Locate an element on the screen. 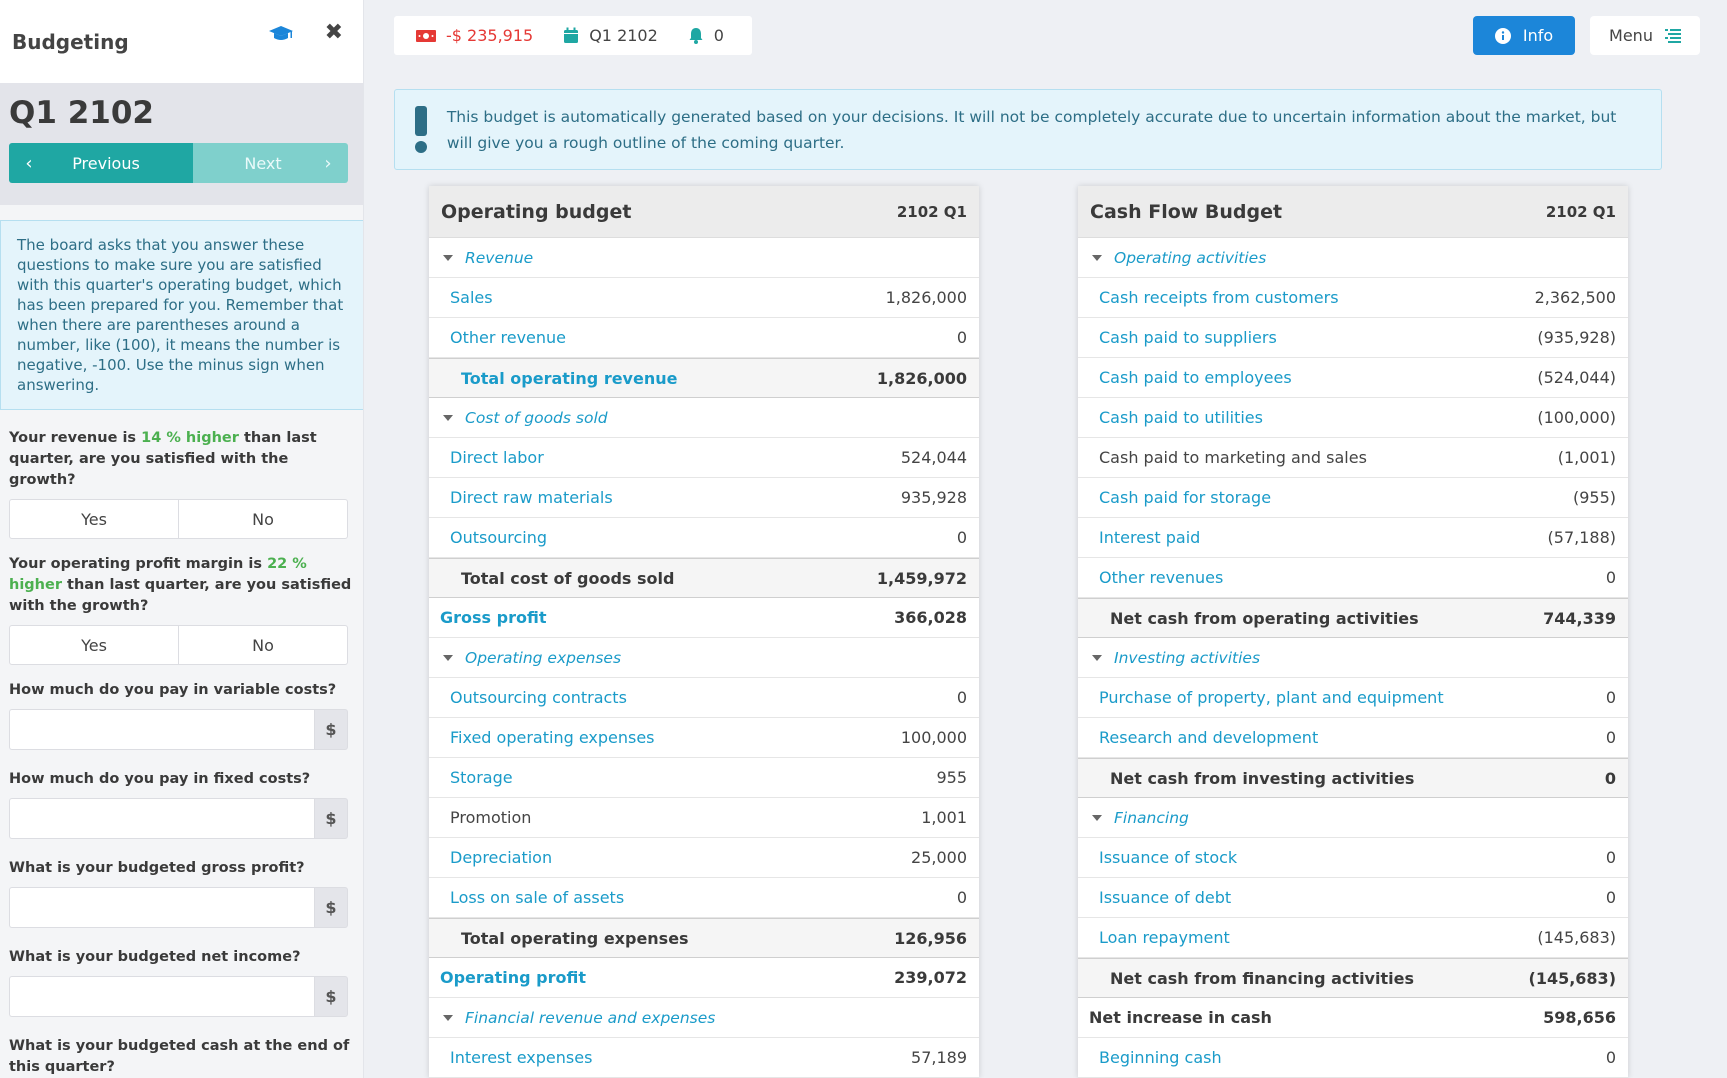 This screenshot has width=1727, height=1078. row-link: Operating profit is located at coordinates (513, 977).